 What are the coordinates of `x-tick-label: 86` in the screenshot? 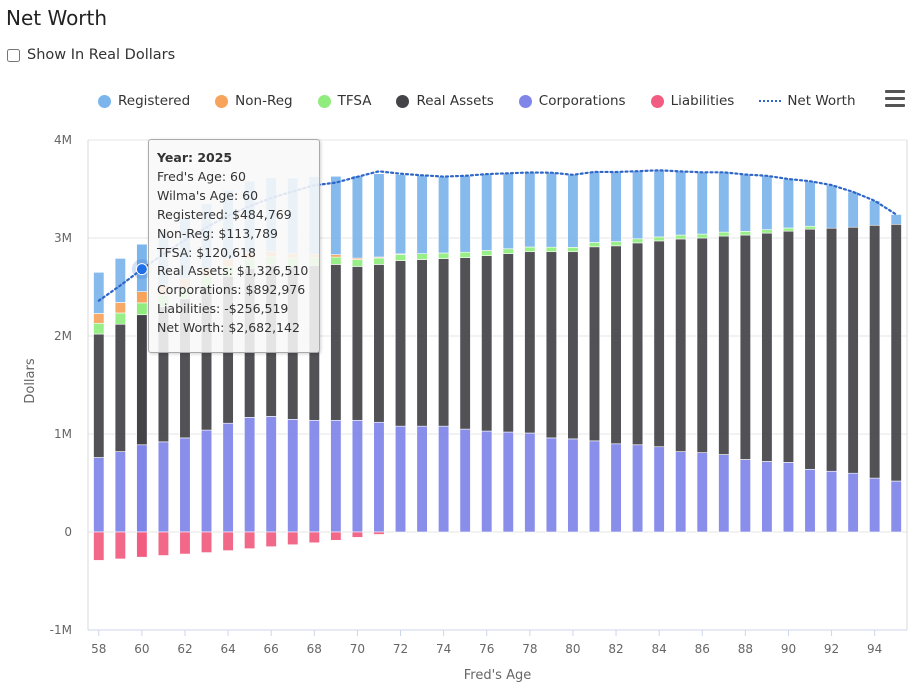 It's located at (702, 649).